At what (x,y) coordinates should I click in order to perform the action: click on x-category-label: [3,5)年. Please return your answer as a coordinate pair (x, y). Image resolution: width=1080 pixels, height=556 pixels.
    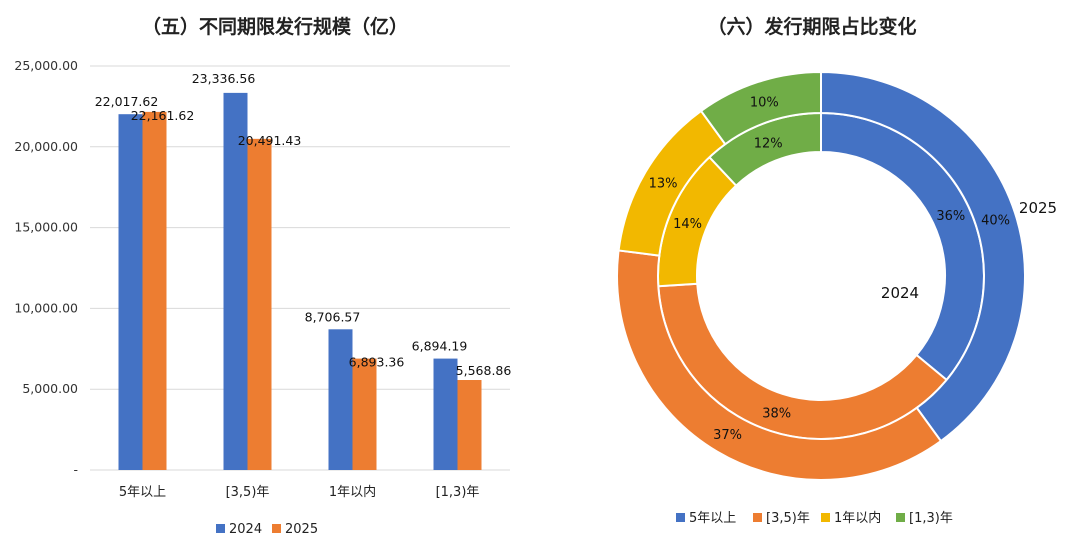
    Looking at the image, I should click on (248, 492).